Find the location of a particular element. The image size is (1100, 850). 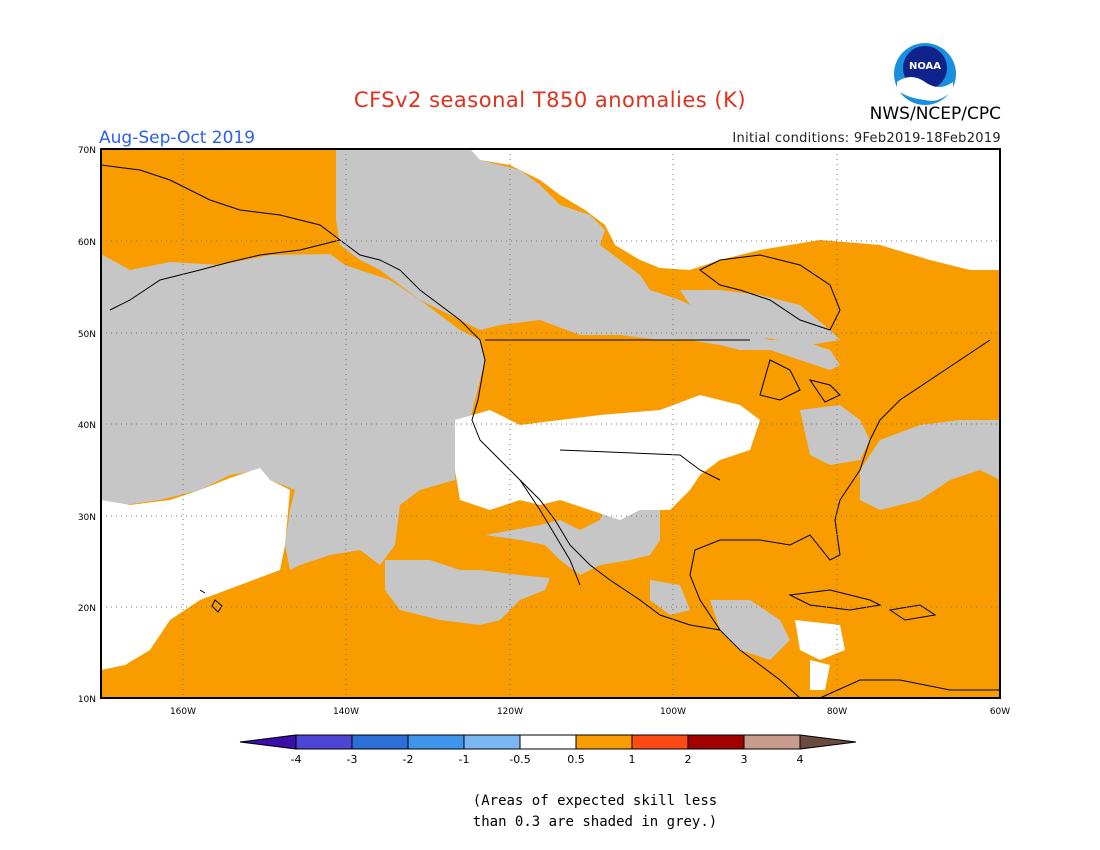

colorbar-label: -0.5 is located at coordinates (519, 759).